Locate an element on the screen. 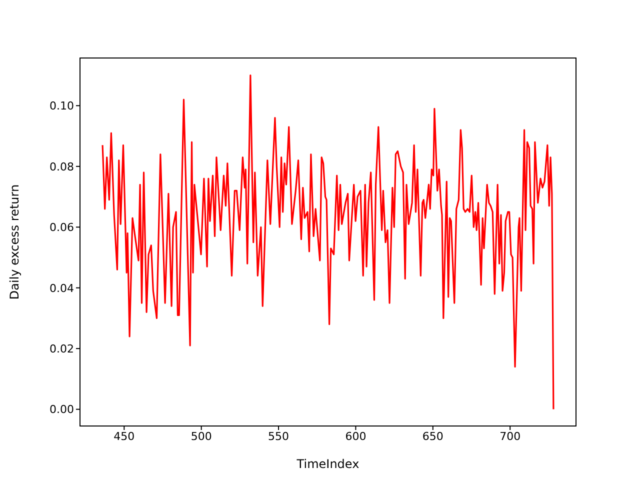 The height and width of the screenshot is (480, 640). y-tick-label: 0.10 is located at coordinates (62, 106).